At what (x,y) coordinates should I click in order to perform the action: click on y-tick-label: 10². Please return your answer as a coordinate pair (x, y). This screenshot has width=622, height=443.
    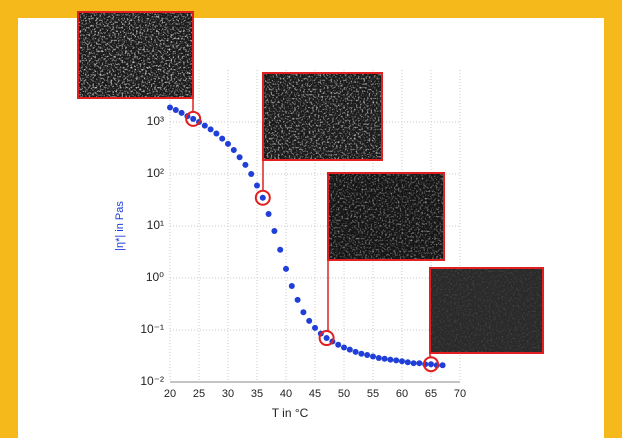
    Looking at the image, I should click on (155, 173).